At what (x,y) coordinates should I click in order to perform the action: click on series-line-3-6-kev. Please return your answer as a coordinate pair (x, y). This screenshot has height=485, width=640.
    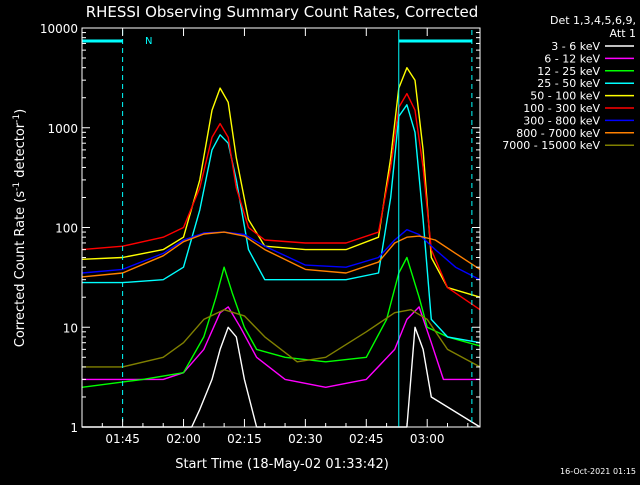
    Looking at the image, I should click on (281, 377).